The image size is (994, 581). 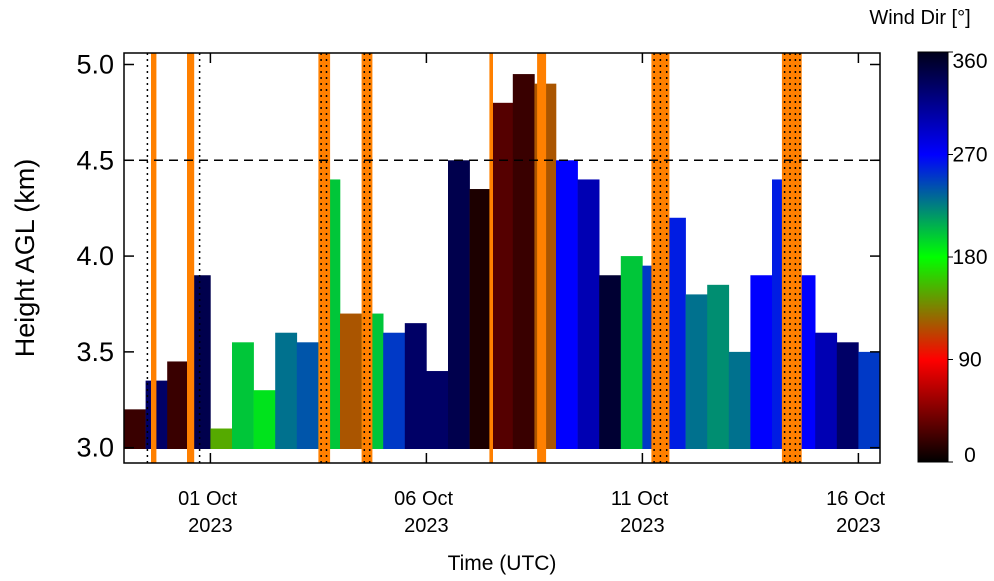 What do you see at coordinates (25, 258) in the screenshot?
I see `y-axis-title: Height AGL (km)` at bounding box center [25, 258].